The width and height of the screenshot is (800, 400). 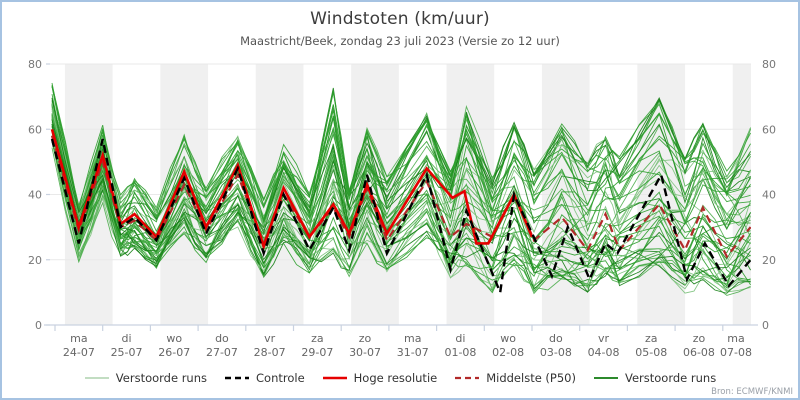 I want to click on legend-label: Controle, so click(x=280, y=378).